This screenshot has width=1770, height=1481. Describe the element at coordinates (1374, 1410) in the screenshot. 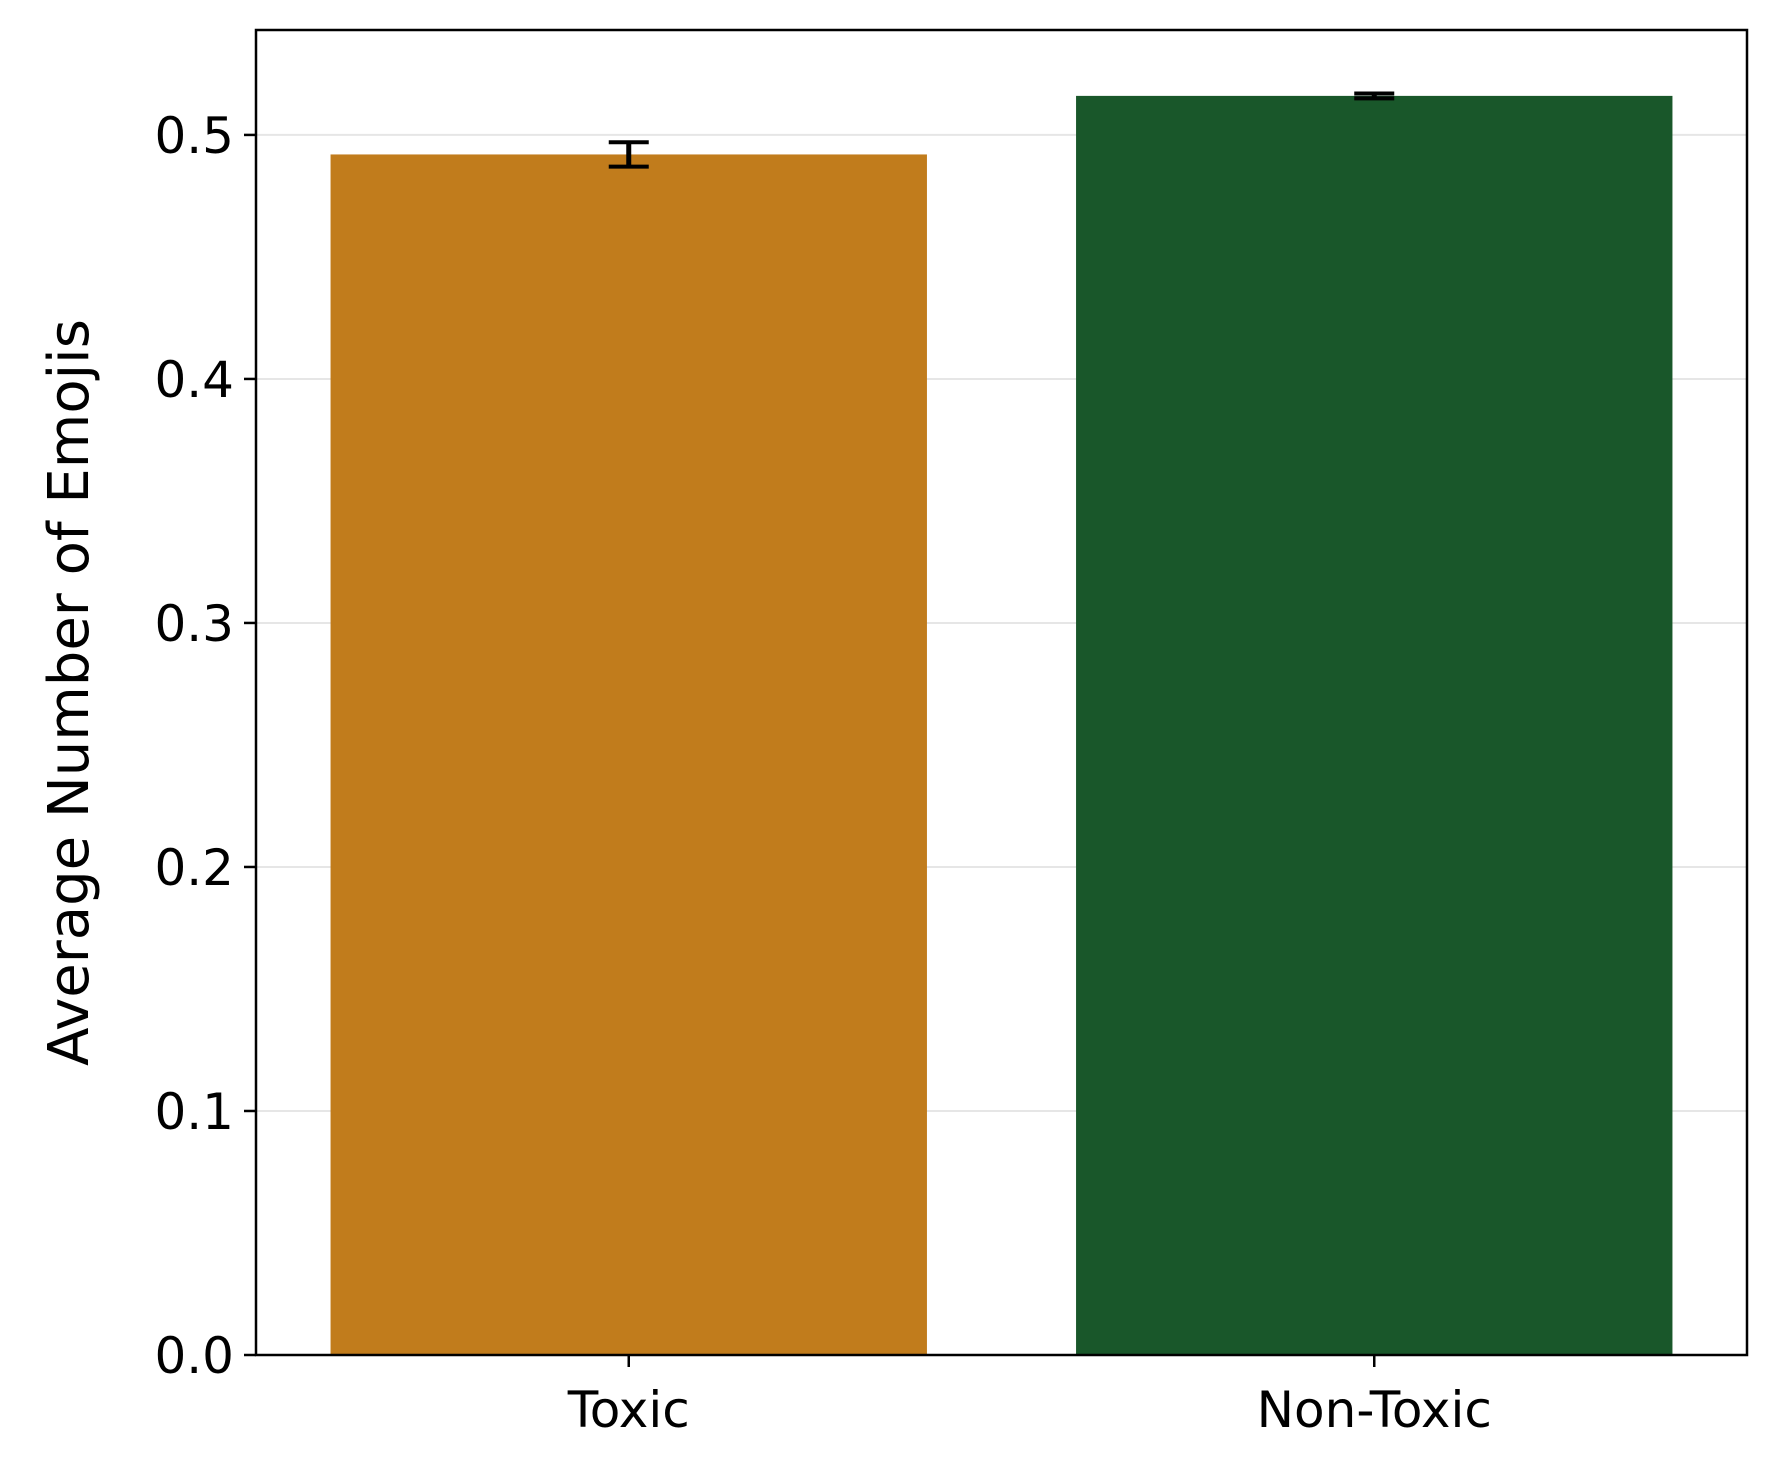

I see `x-tick-label: Non-Toxic` at that location.